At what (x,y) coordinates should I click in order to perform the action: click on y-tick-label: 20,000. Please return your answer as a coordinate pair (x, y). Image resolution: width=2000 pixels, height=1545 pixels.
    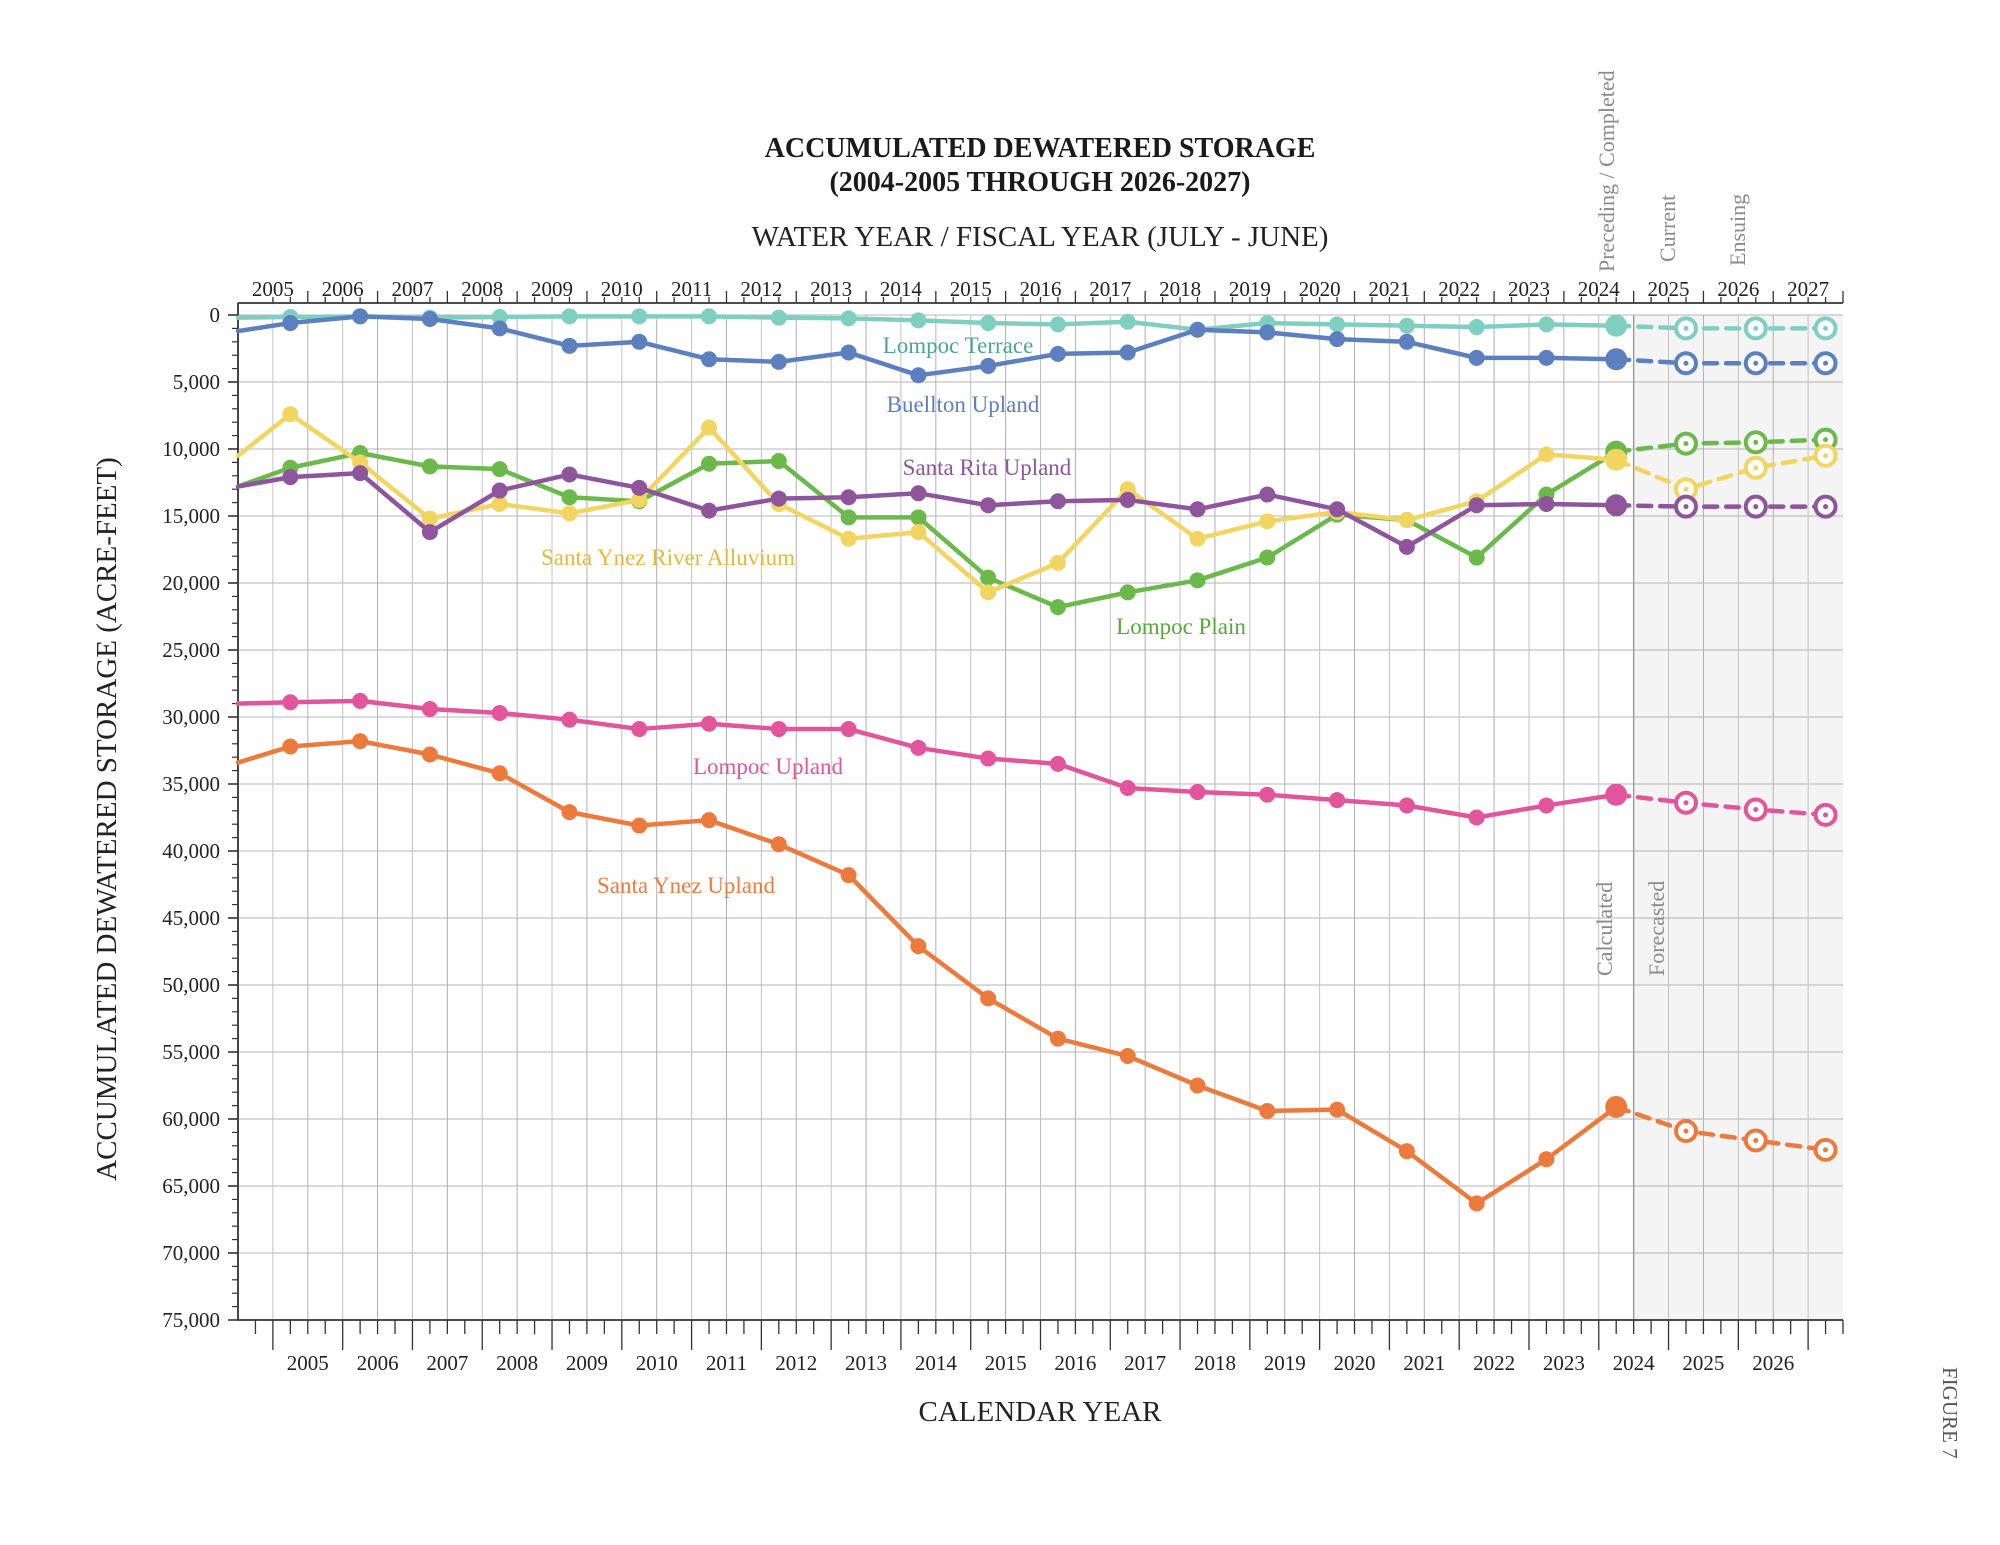
    Looking at the image, I should click on (191, 583).